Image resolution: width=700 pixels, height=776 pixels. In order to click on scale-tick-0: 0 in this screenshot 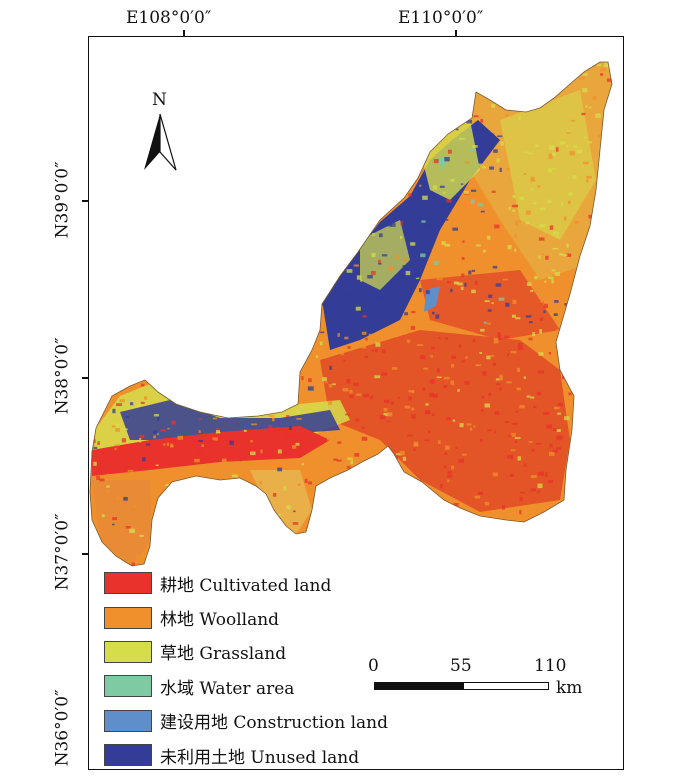, I will do `click(373, 666)`.